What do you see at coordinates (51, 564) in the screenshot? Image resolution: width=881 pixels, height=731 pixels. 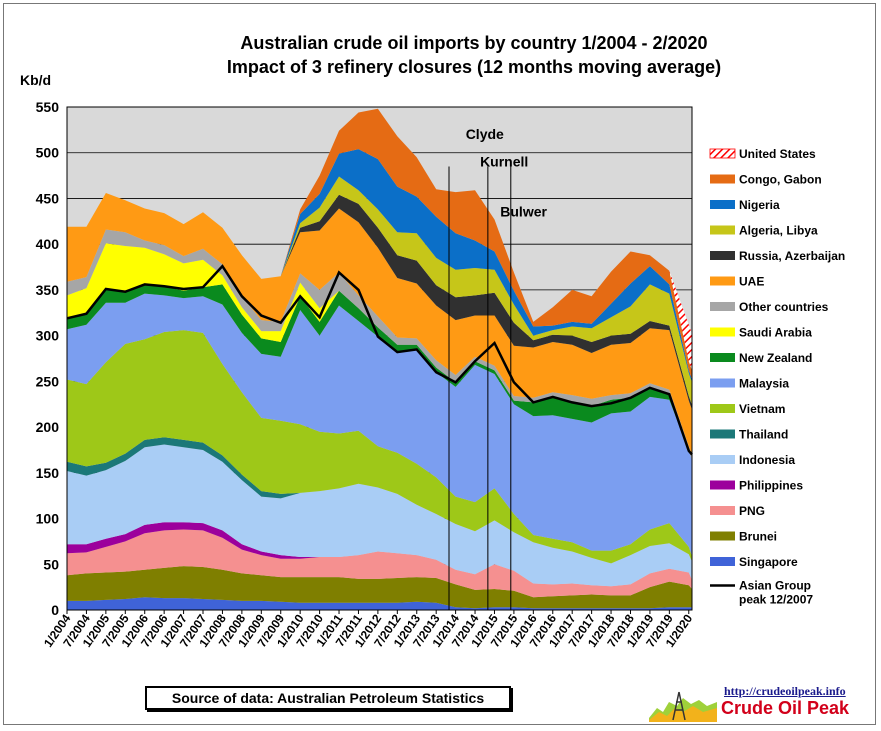 I see `y-tick-label: 50` at bounding box center [51, 564].